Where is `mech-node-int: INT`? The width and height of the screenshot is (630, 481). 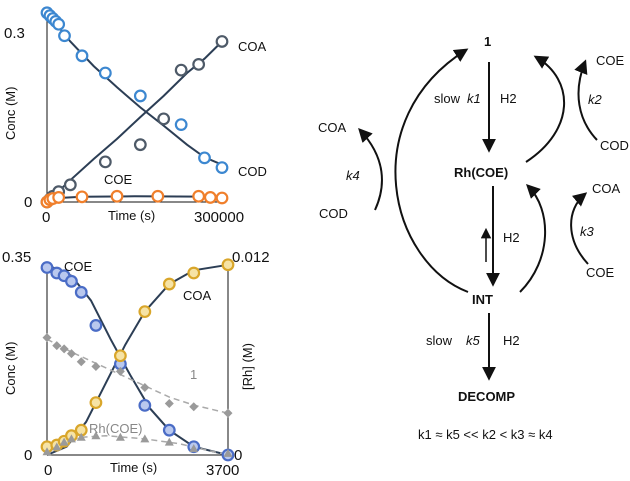
mech-node-int: INT is located at coordinates (482, 299).